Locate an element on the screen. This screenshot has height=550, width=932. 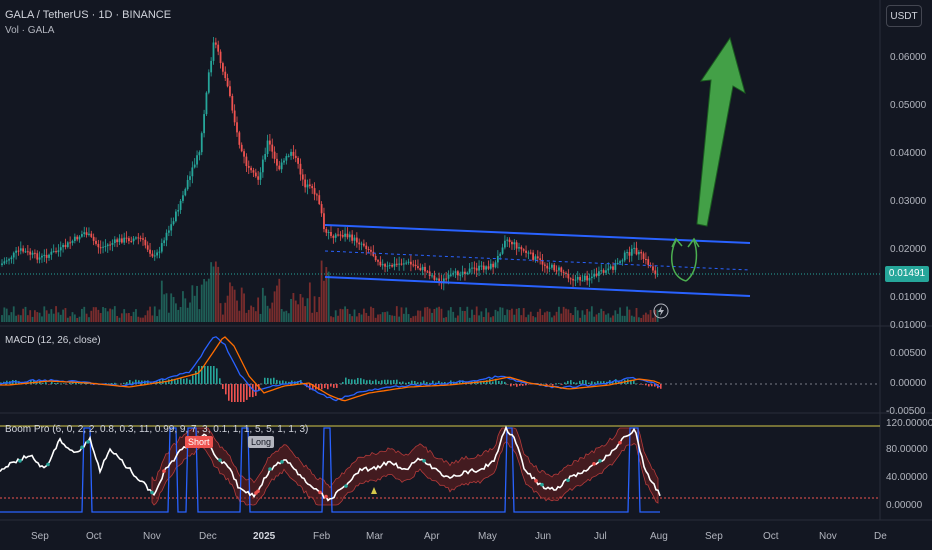
volume-bars is located at coordinates (330, 291).